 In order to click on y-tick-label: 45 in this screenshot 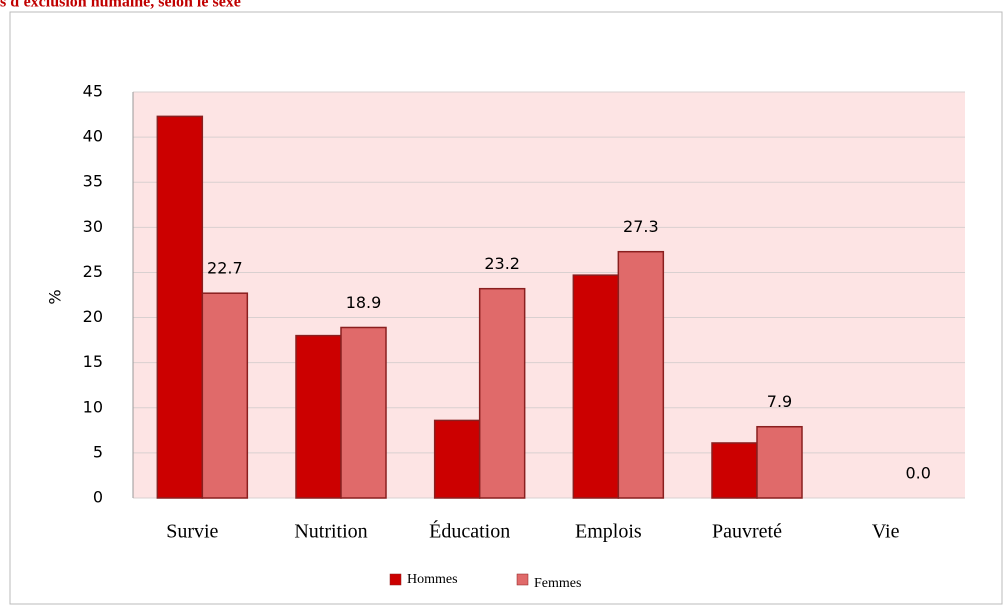, I will do `click(93, 91)`.